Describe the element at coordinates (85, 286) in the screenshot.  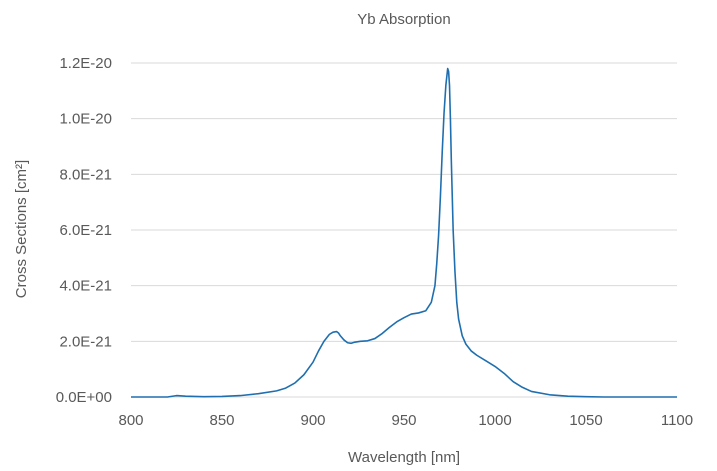
I see `y-tick-label: 4.0E-21` at that location.